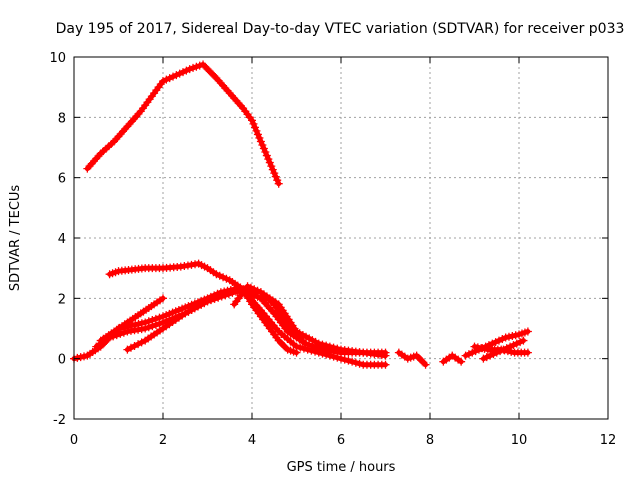 The width and height of the screenshot is (640, 480). What do you see at coordinates (62, 360) in the screenshot?
I see `y-tick-label: 0` at bounding box center [62, 360].